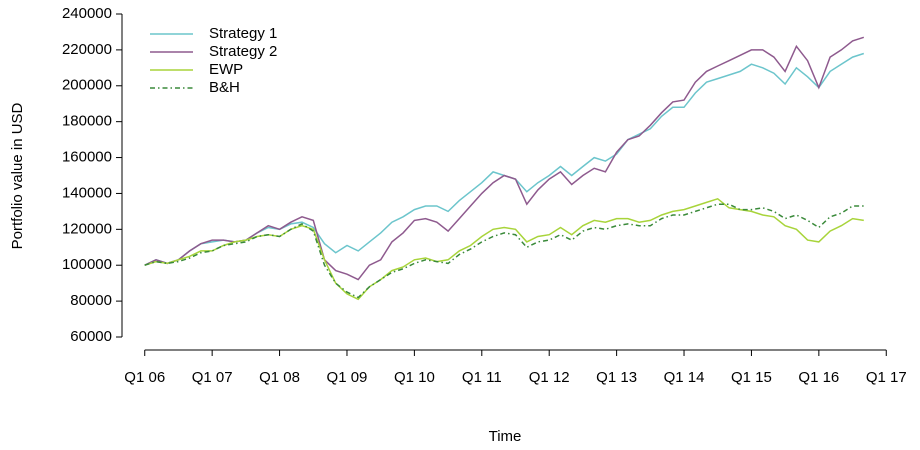  Describe the element at coordinates (91, 336) in the screenshot. I see `y-tick-label: 60000` at that location.